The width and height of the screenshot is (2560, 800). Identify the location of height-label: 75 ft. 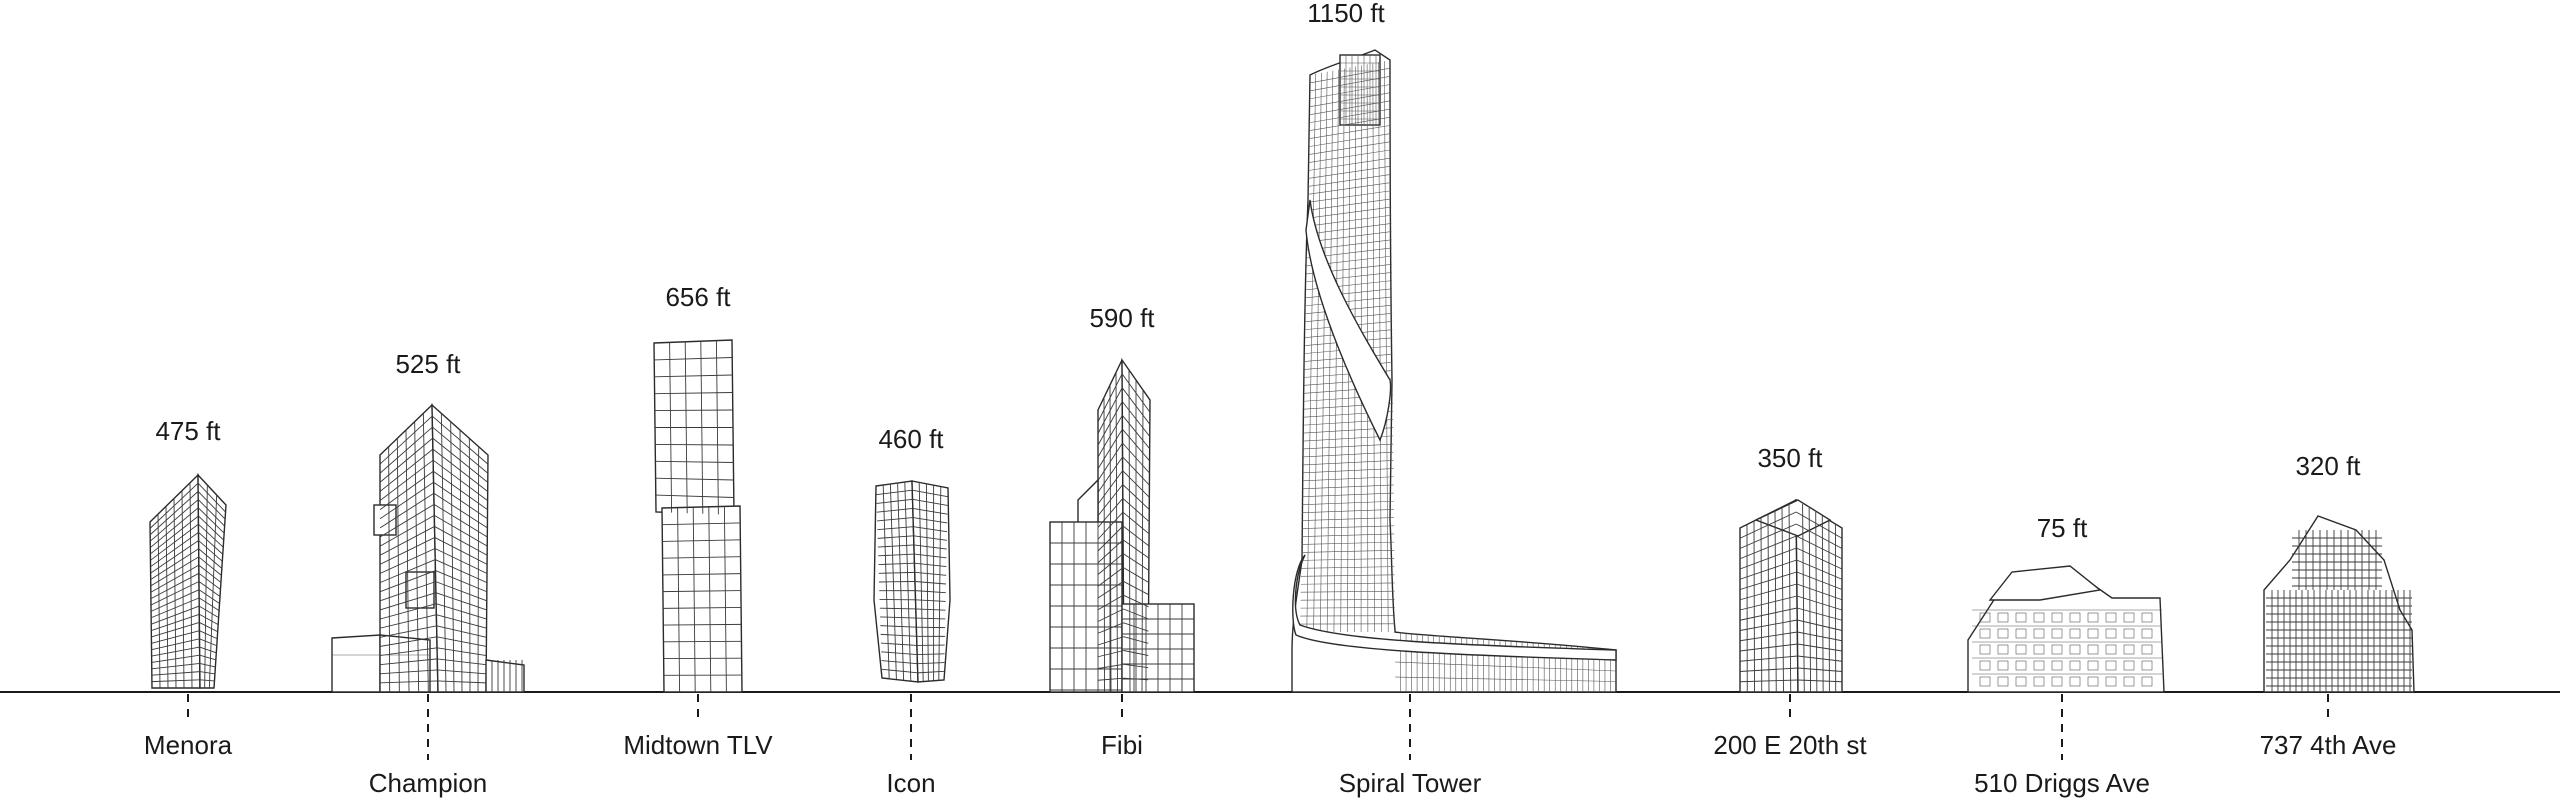
(2062, 528).